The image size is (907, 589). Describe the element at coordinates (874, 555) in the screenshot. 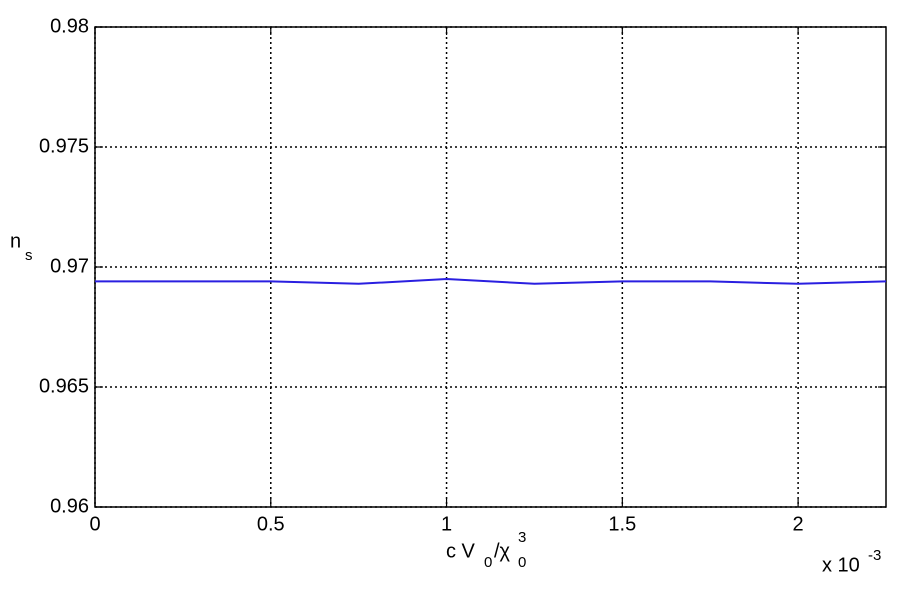

I see `x-multiplier-exp: -3` at that location.